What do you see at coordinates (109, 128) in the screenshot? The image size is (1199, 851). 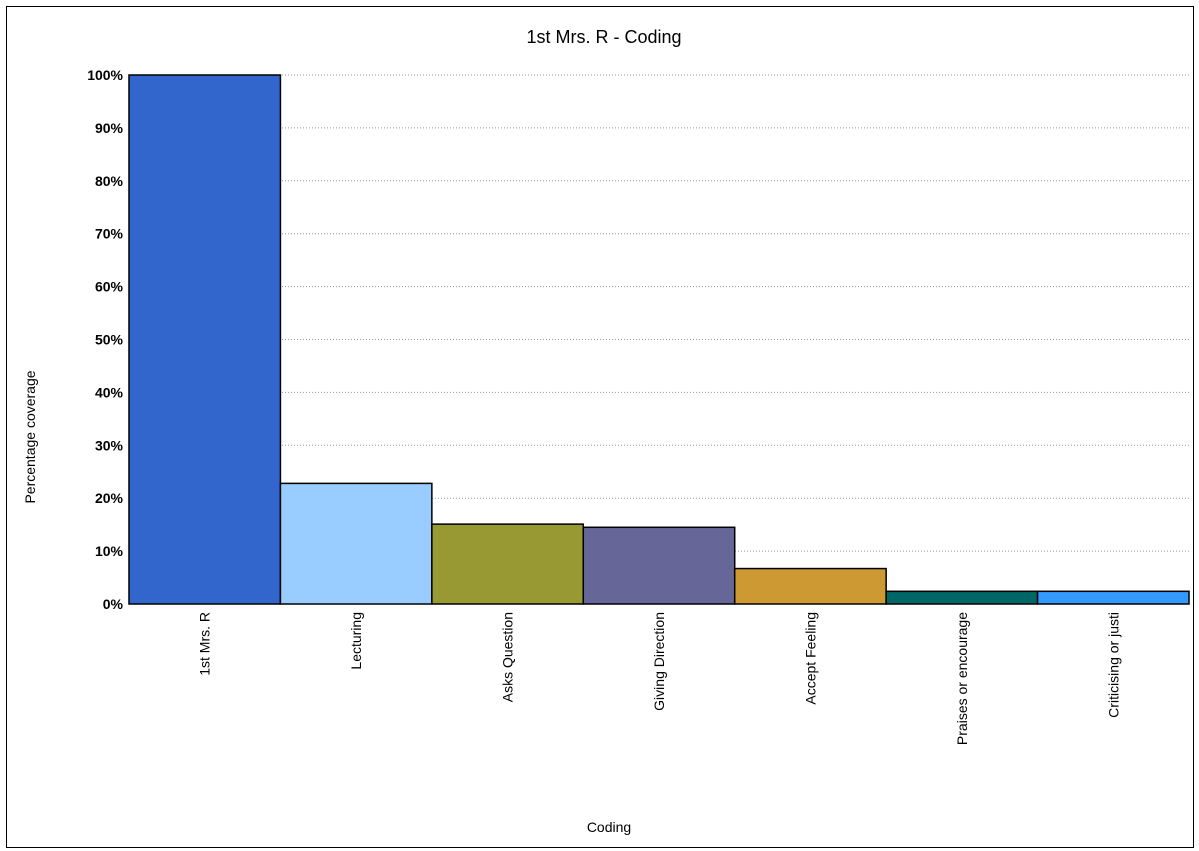 I see `y-tick-label: 90%` at bounding box center [109, 128].